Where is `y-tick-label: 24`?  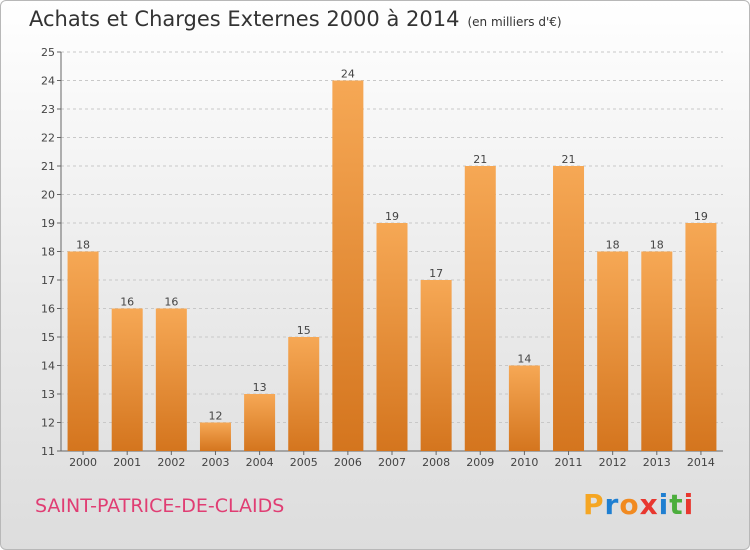 y-tick-label: 24 is located at coordinates (48, 81).